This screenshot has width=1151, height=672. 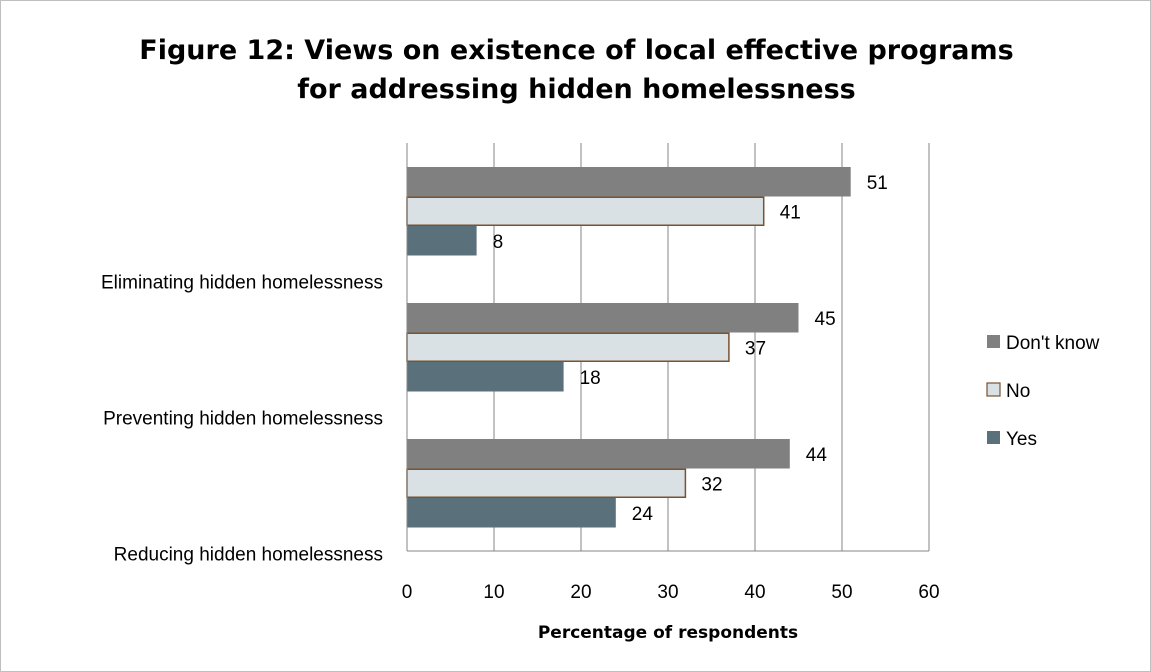 I want to click on x-tick-label-40: 40, so click(x=754, y=592).